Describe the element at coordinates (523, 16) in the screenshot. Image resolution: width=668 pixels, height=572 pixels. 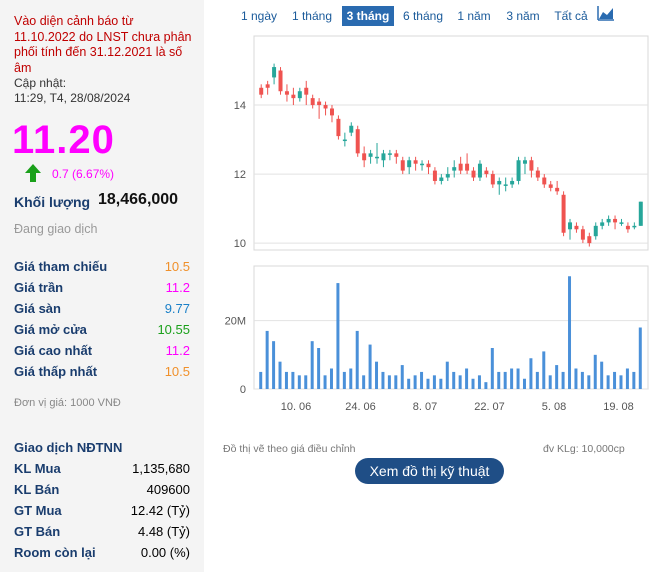
I see `tab-3-years: 3 năm` at that location.